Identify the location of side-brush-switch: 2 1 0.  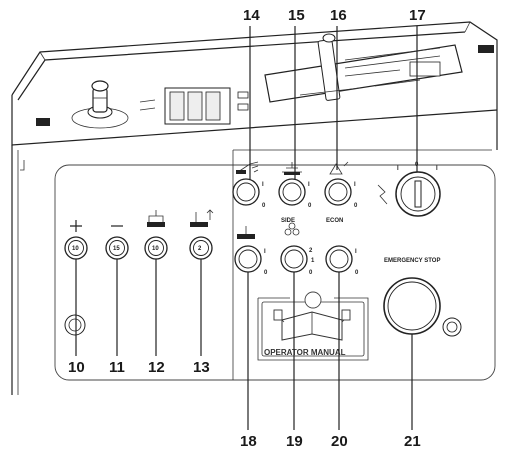
(297, 260).